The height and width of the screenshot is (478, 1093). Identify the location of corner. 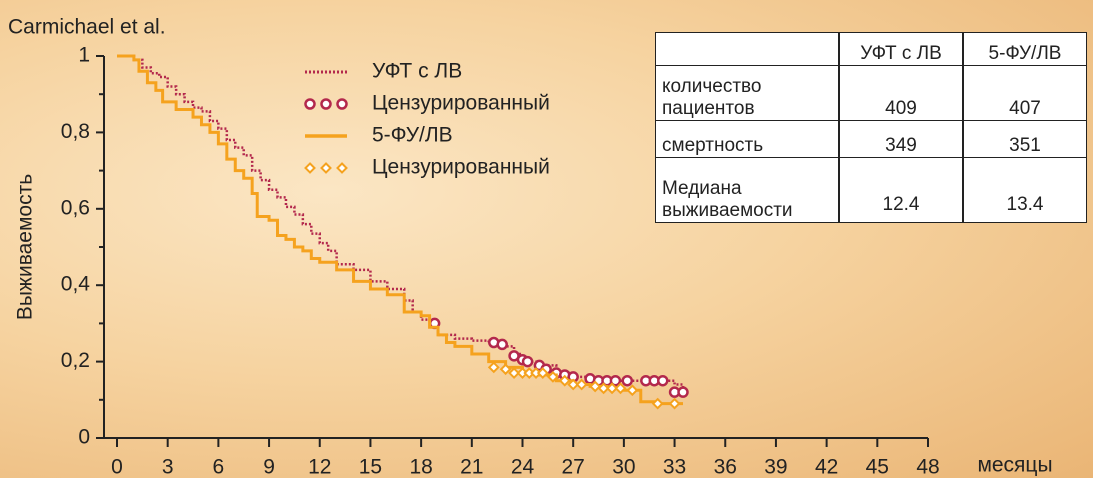
(747, 49).